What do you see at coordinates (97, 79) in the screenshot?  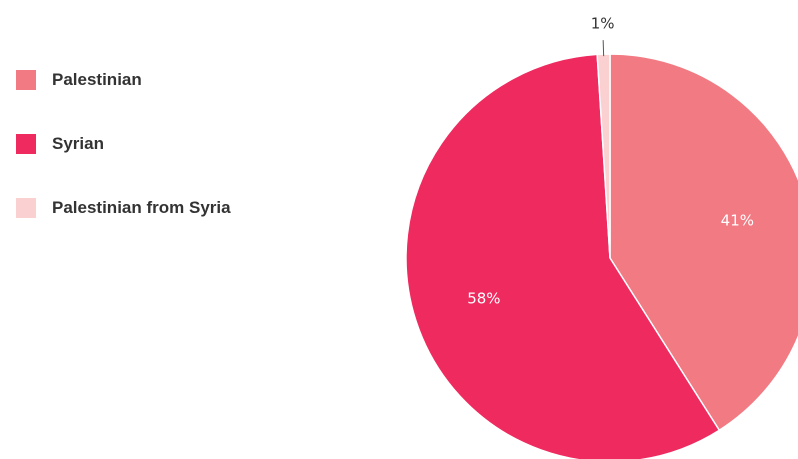 I see `legend-label-palestinian: Palestinian` at bounding box center [97, 79].